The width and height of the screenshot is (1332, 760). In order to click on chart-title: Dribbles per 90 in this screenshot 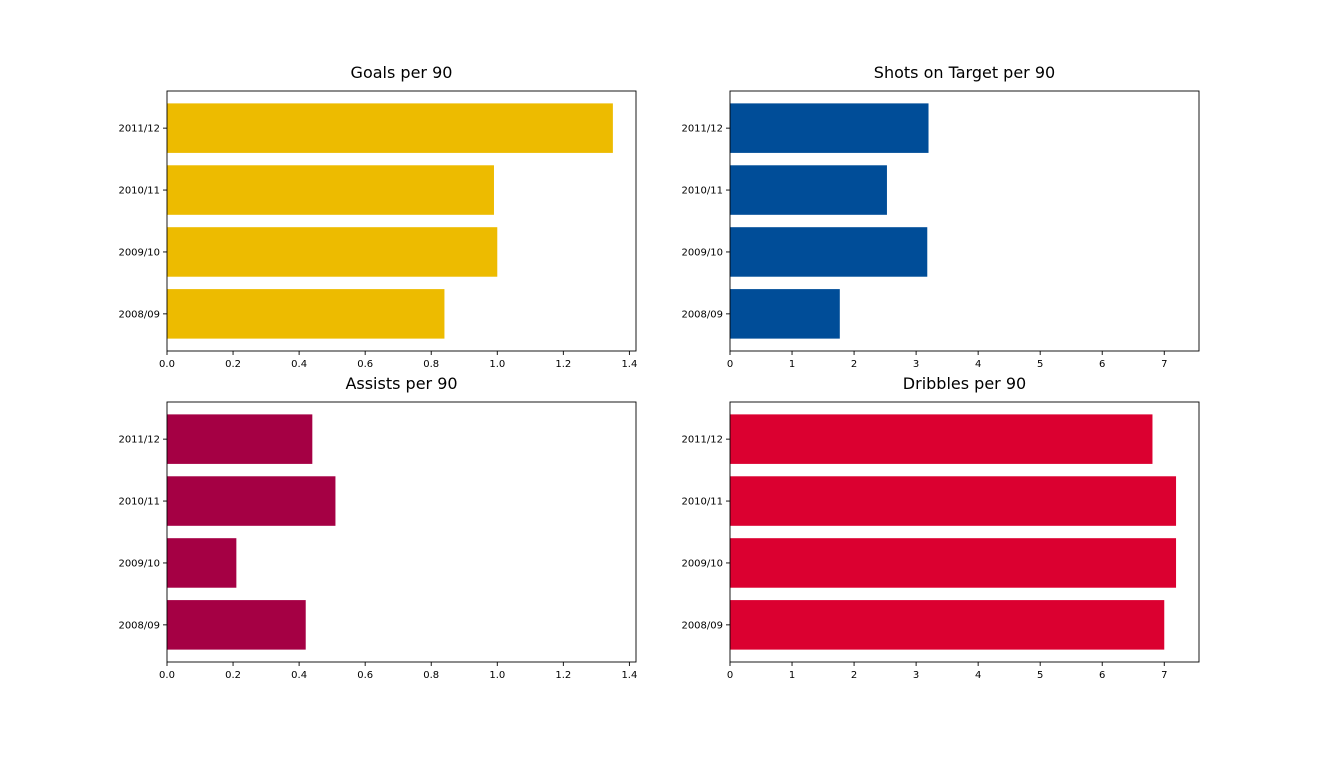, I will do `click(964, 383)`.